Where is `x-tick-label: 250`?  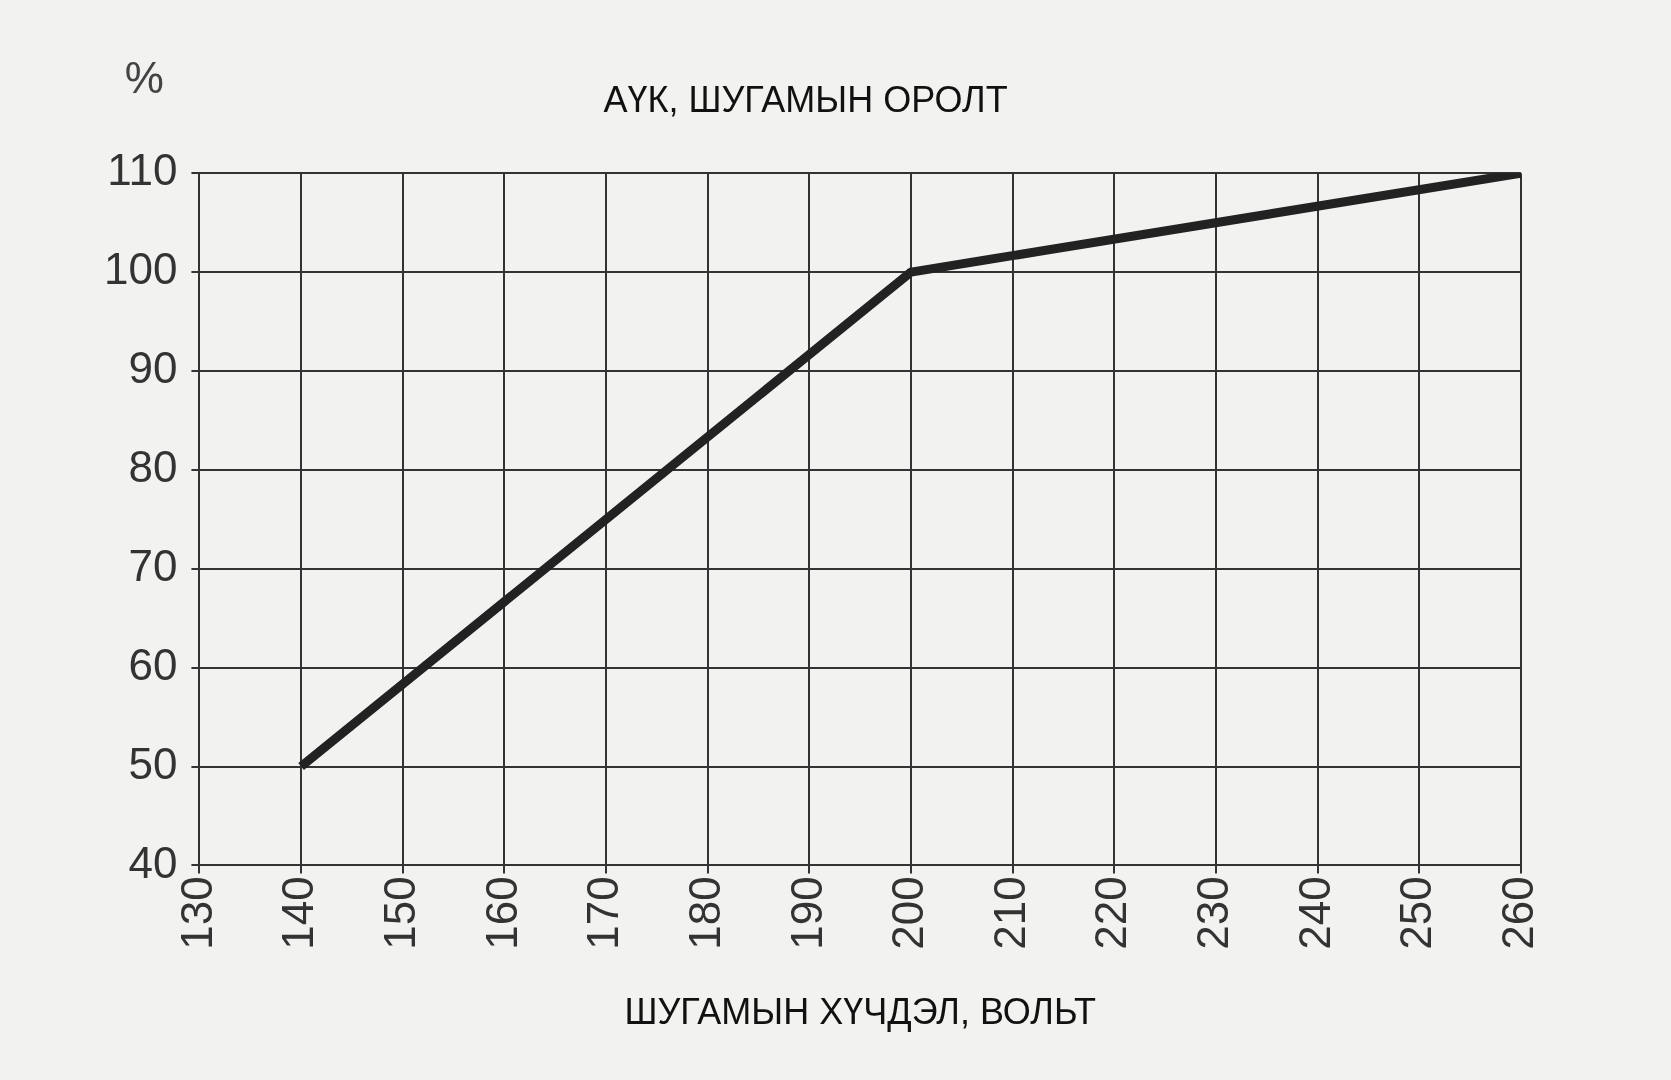 x-tick-label: 250 is located at coordinates (1416, 913).